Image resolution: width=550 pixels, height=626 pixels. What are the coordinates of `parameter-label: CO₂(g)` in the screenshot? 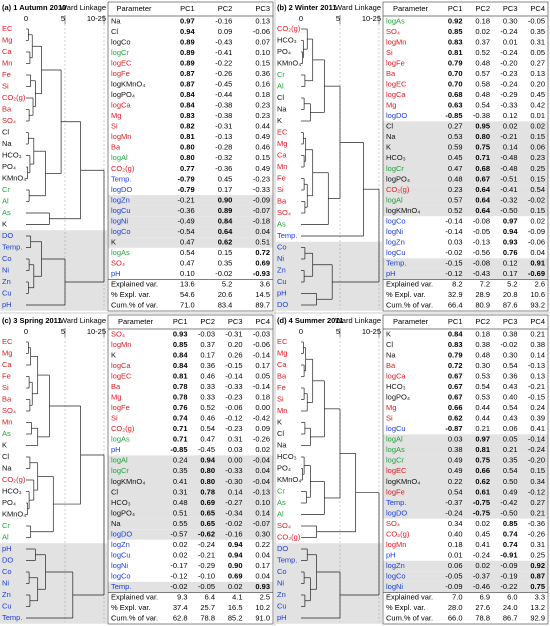 It's located at (398, 533).